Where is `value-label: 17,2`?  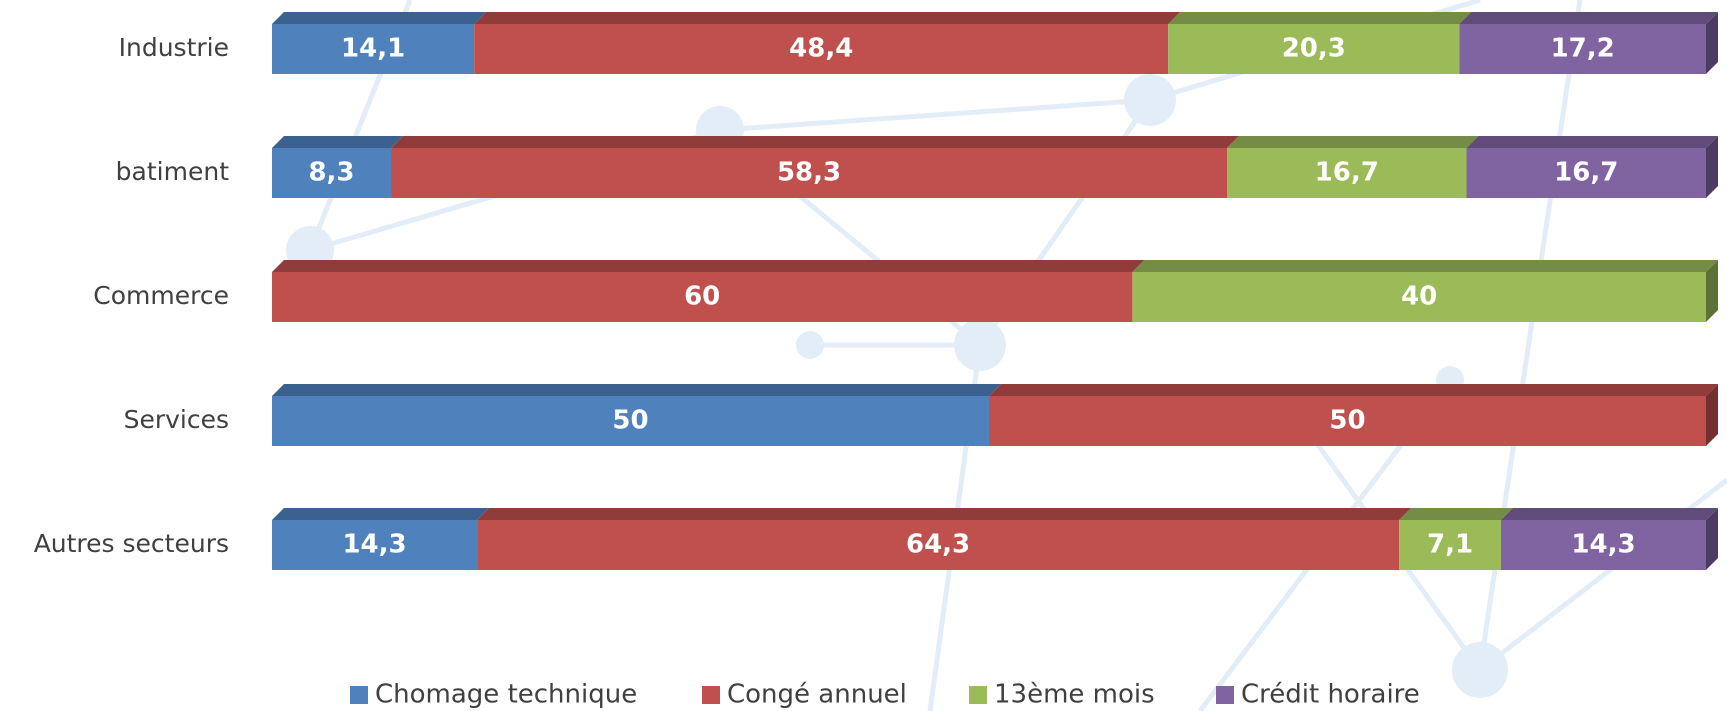 value-label: 17,2 is located at coordinates (1583, 49).